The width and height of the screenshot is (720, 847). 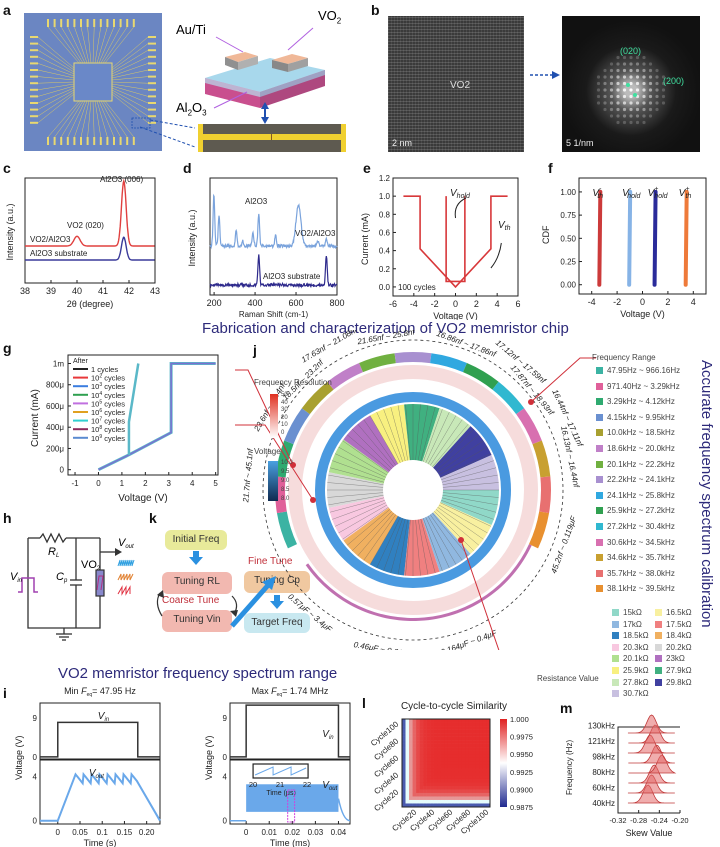 I want to click on legend-label: 18.5kΩ, so click(x=636, y=636).